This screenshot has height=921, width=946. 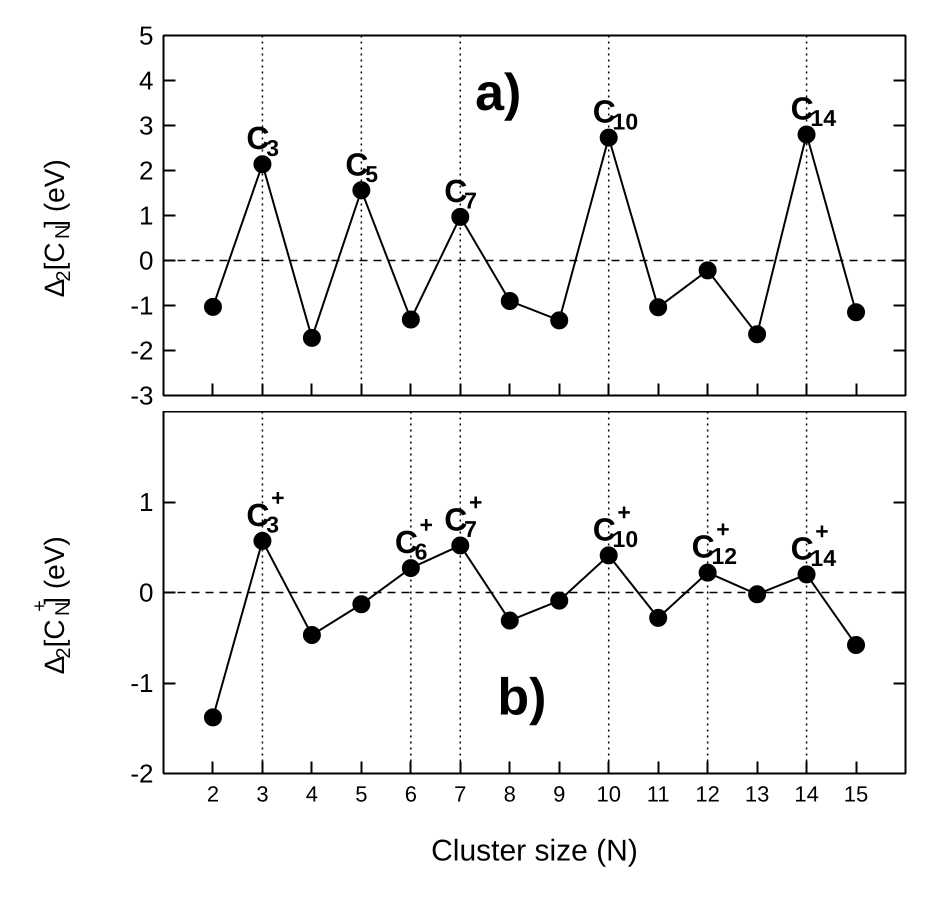 What do you see at coordinates (608, 794) in the screenshot?
I see `x-tick-label: 10` at bounding box center [608, 794].